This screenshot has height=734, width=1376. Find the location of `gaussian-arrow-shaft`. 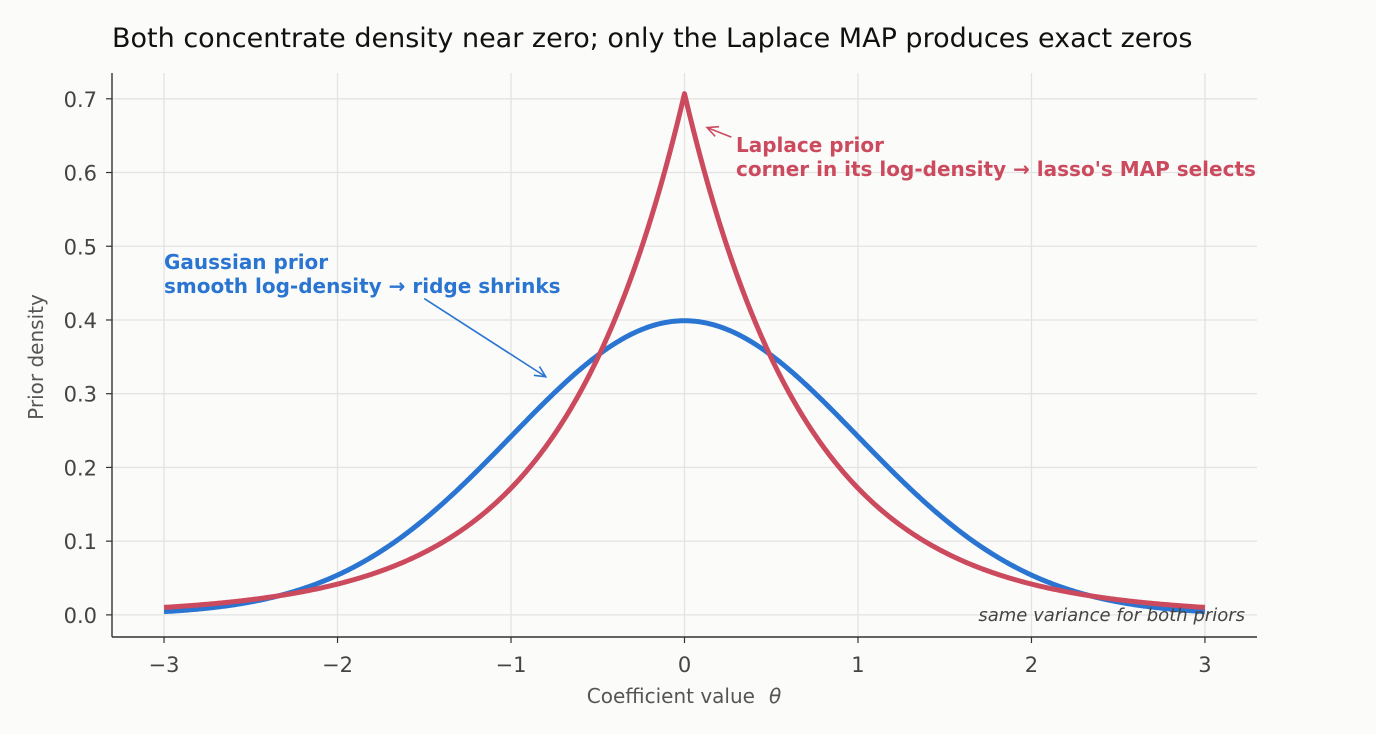

gaussian-arrow-shaft is located at coordinates (485, 337).